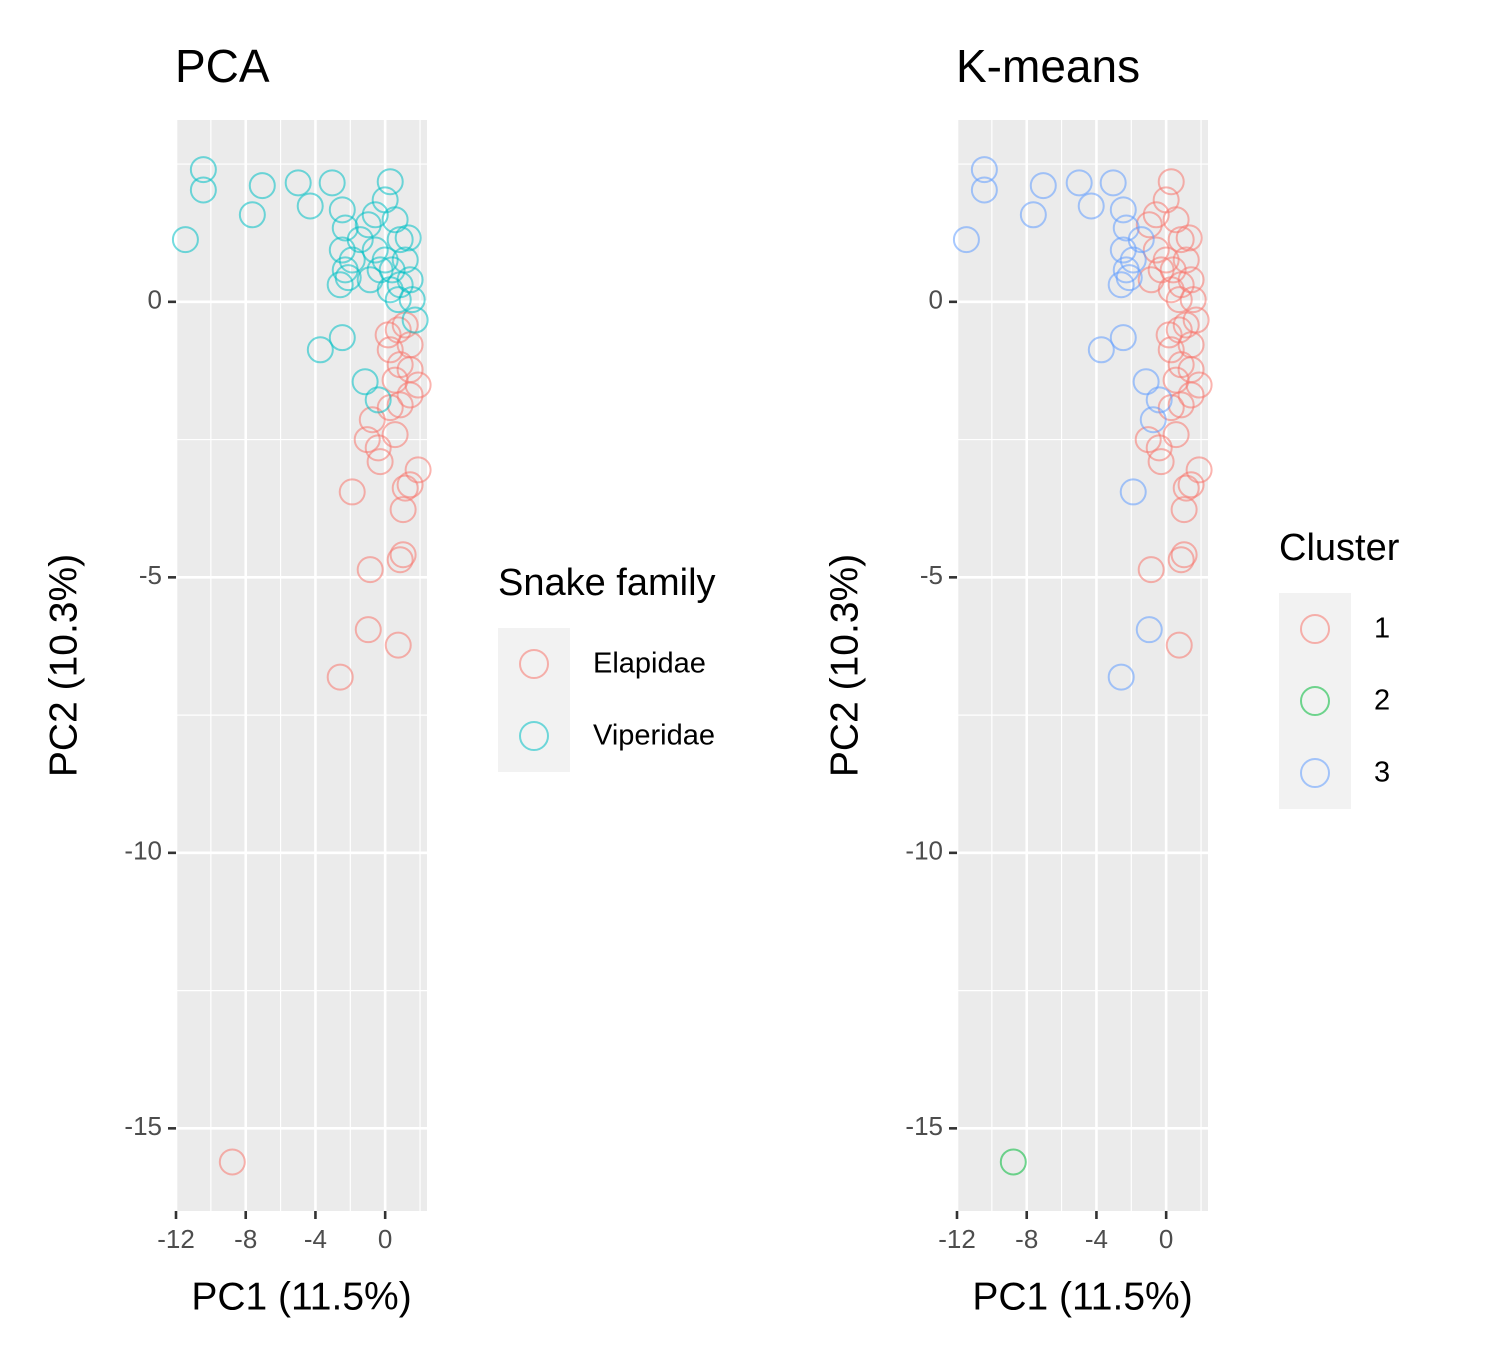 The image size is (1490, 1368). Describe the element at coordinates (1026, 1239) in the screenshot. I see `x-tick-label: -8` at that location.